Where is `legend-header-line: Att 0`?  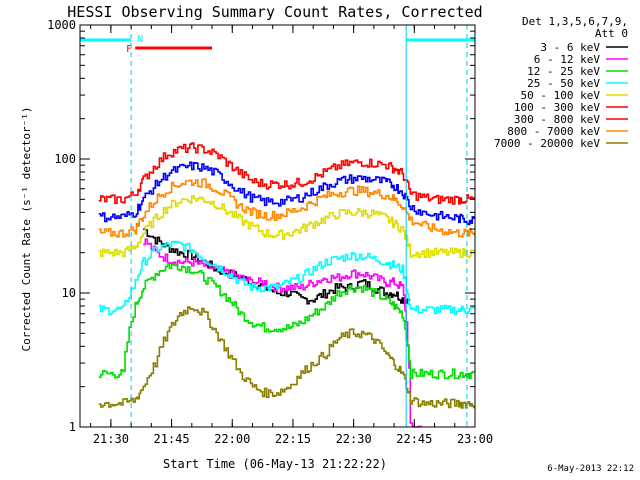
legend-header-line: Att 0 is located at coordinates (611, 33).